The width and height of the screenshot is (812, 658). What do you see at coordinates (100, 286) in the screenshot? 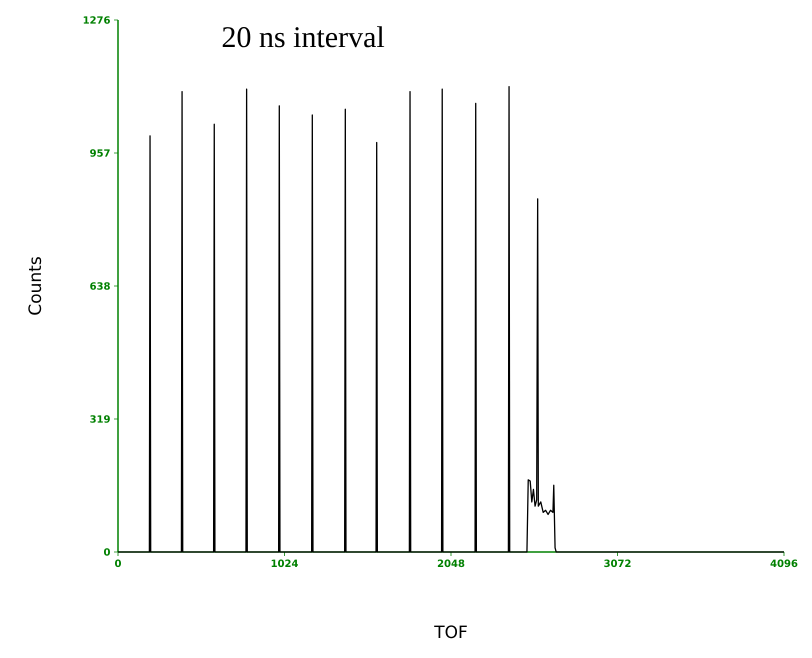
I see `y-tick-label: 638` at bounding box center [100, 286].